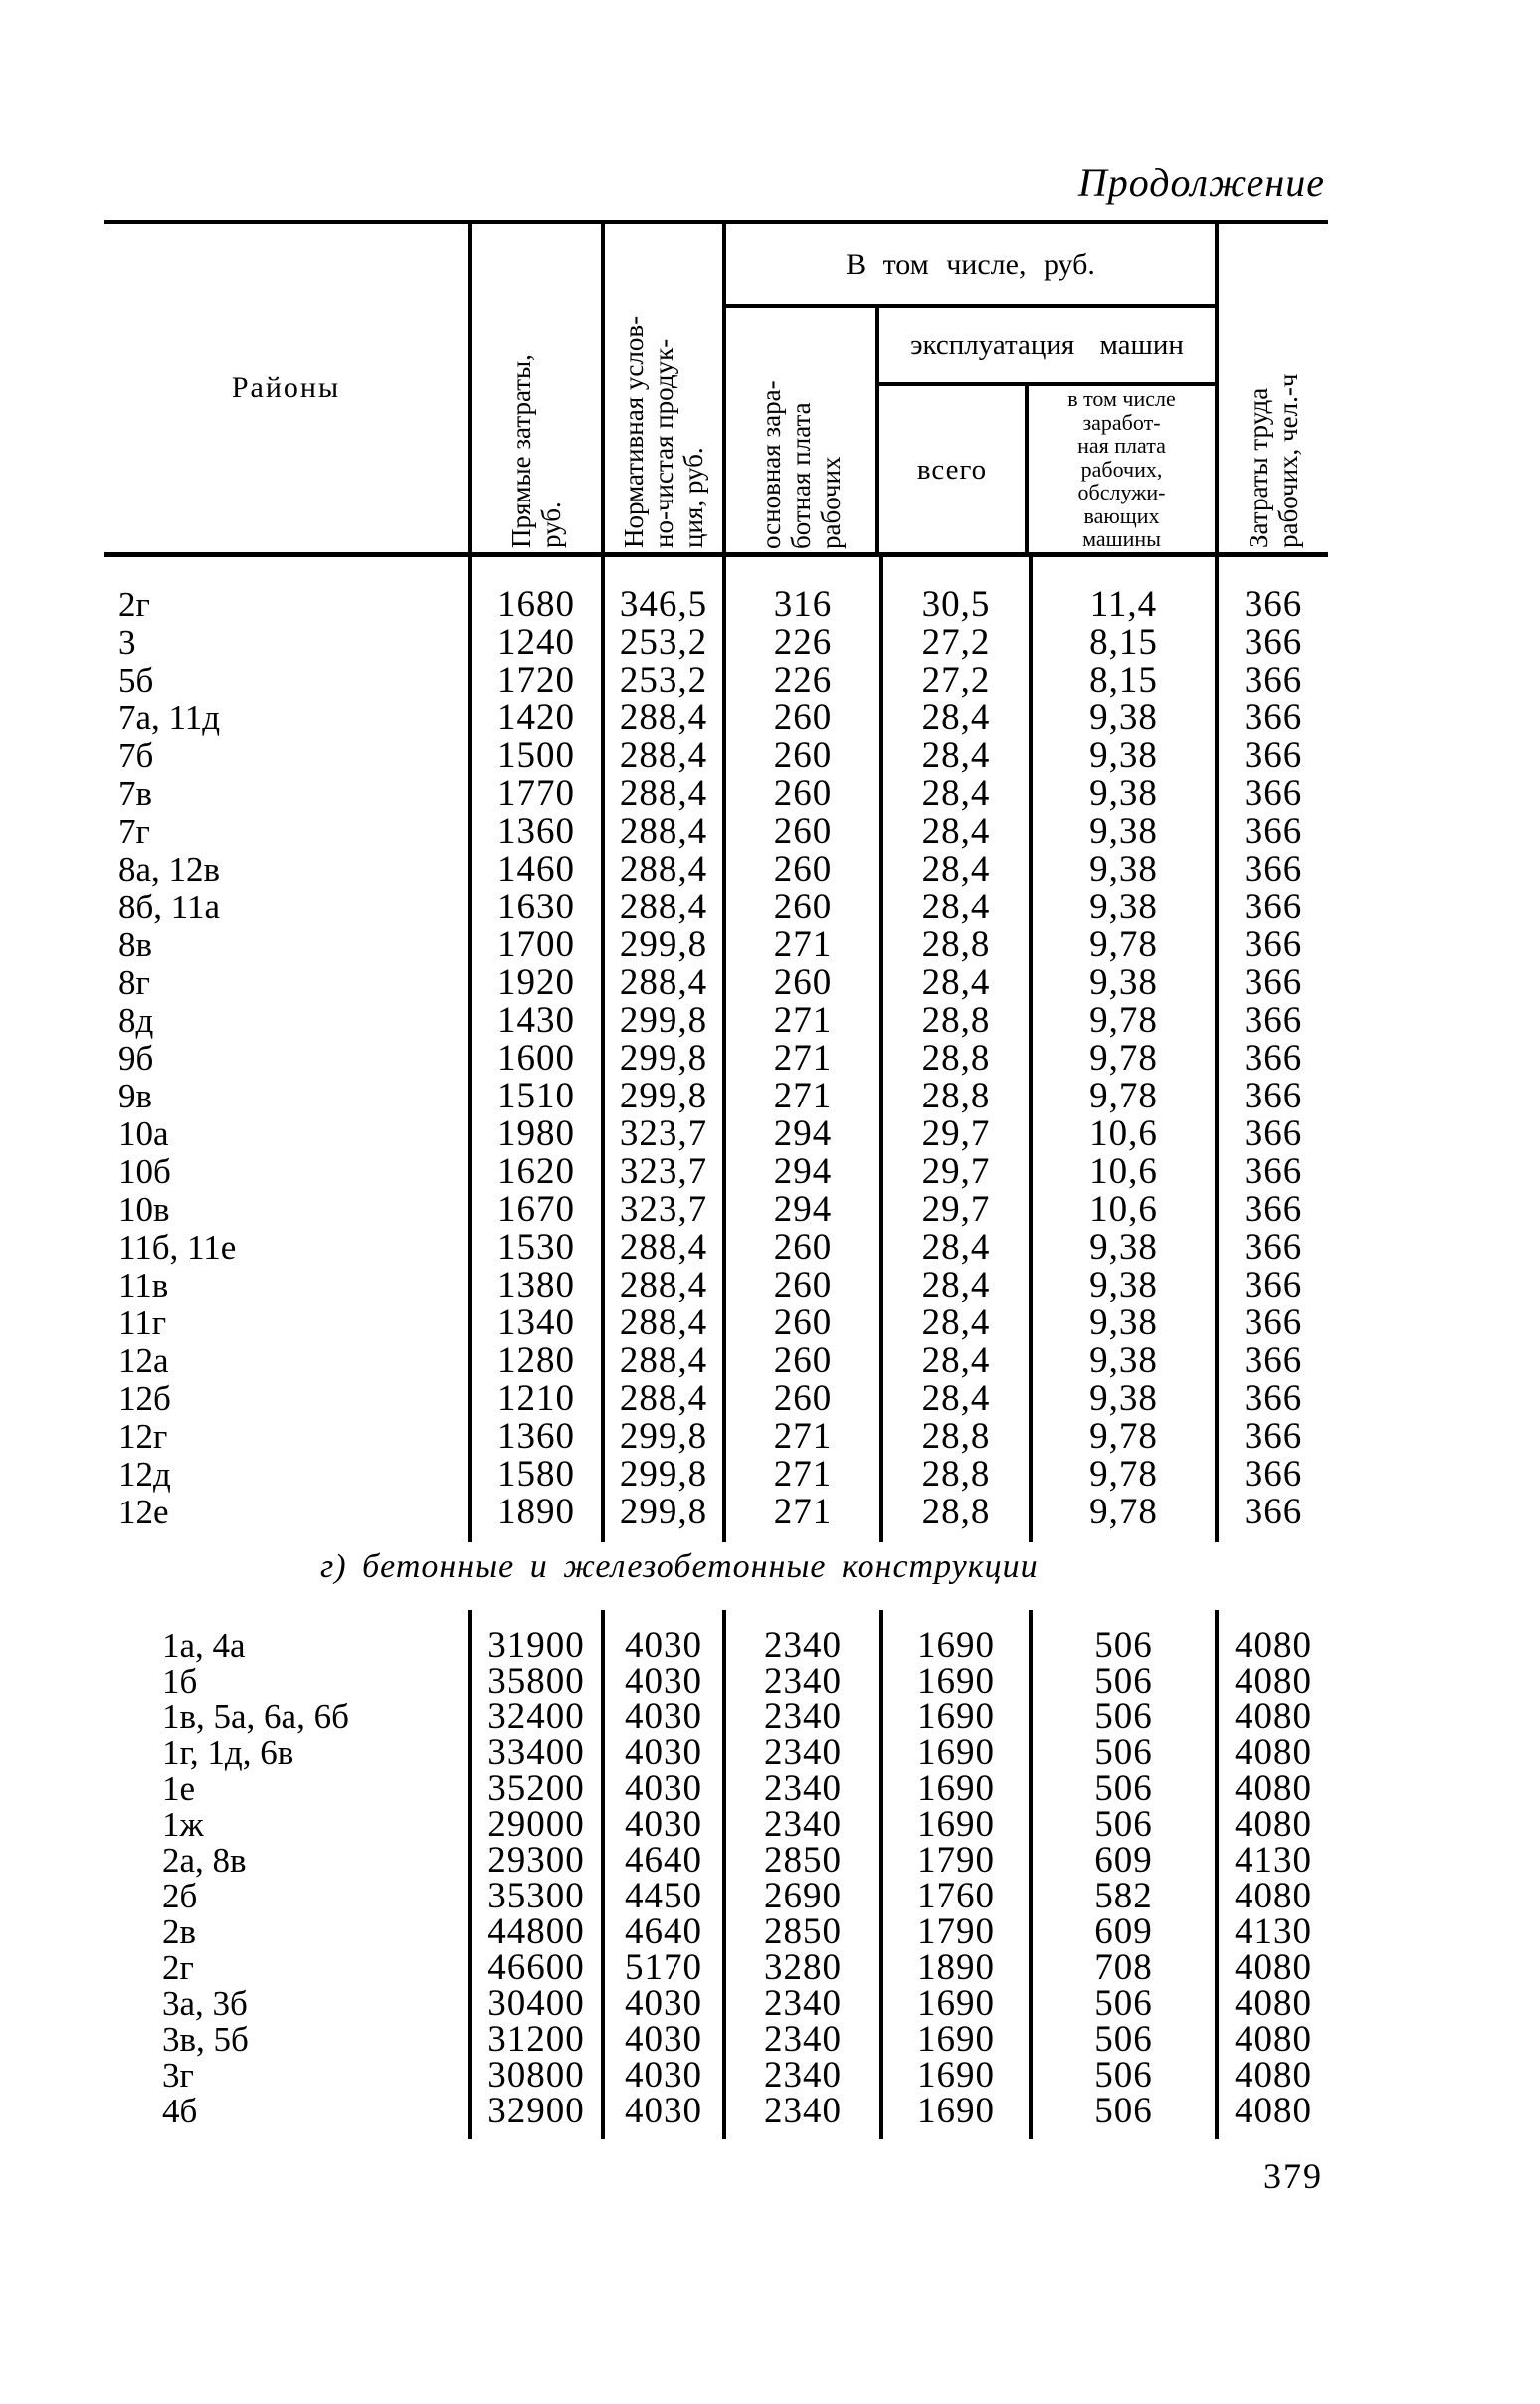  Describe the element at coordinates (538, 1398) in the screenshot. I see `value-cell: 1210` at that location.